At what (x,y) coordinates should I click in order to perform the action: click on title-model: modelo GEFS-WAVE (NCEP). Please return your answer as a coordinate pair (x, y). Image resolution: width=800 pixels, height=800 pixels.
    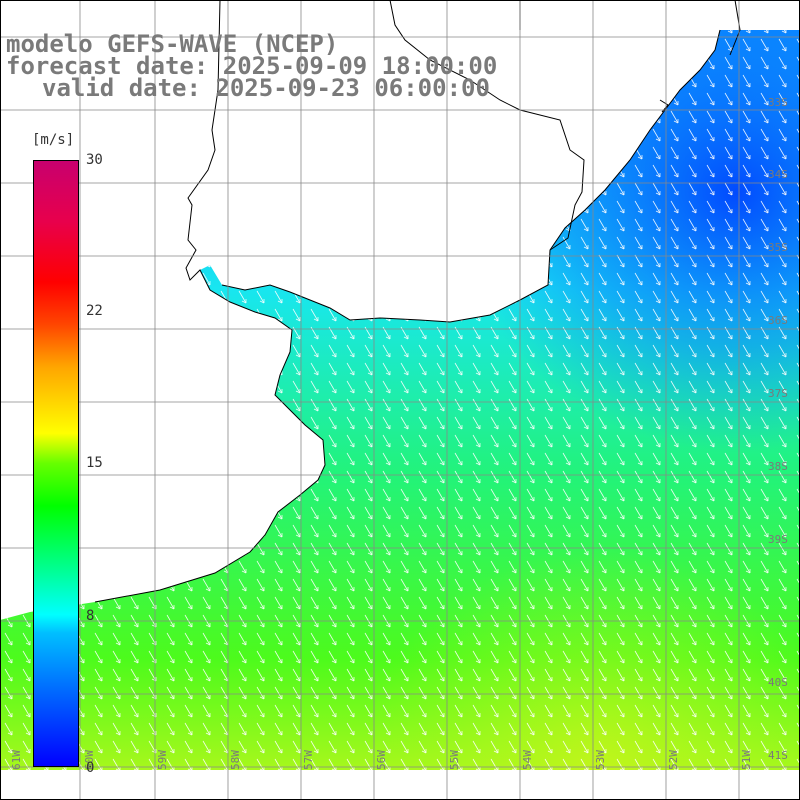
    Looking at the image, I should click on (172, 44).